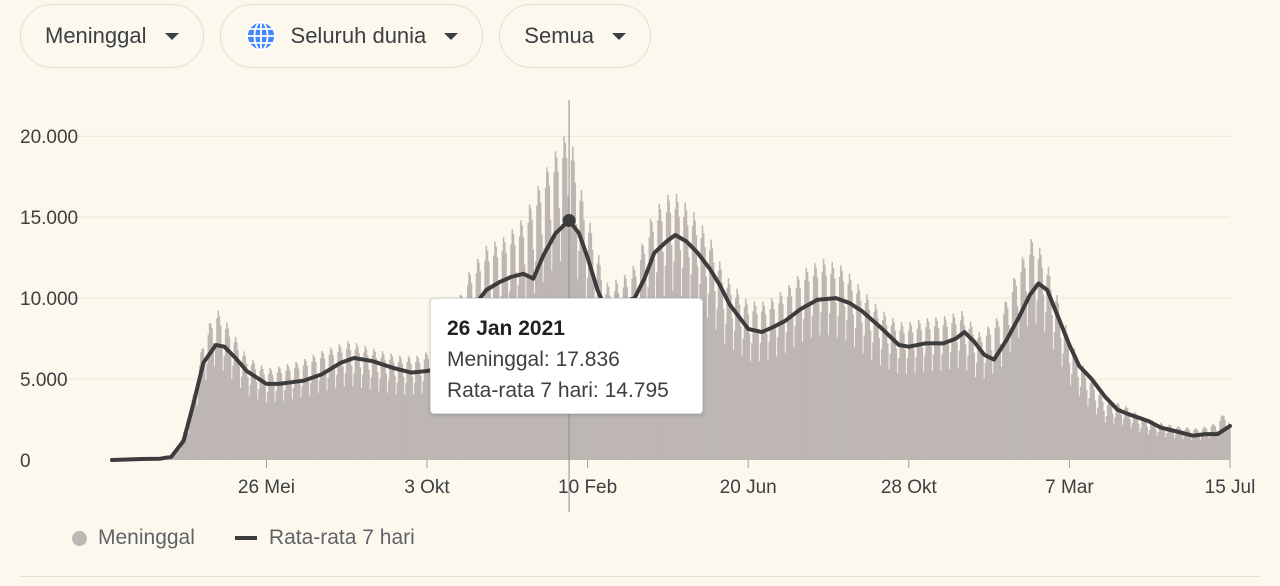 The image size is (1280, 586). Describe the element at coordinates (351, 36) in the screenshot. I see `region-dropdown: Seluruh dunia` at that location.